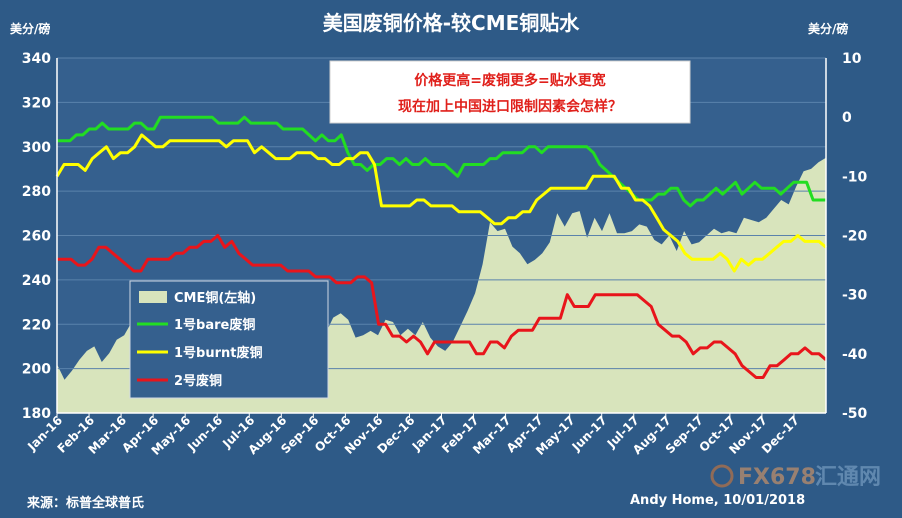 This screenshot has height=518, width=902. What do you see at coordinates (198, 381) in the screenshot?
I see `legend-label-no2: 2号废铜` at bounding box center [198, 381].